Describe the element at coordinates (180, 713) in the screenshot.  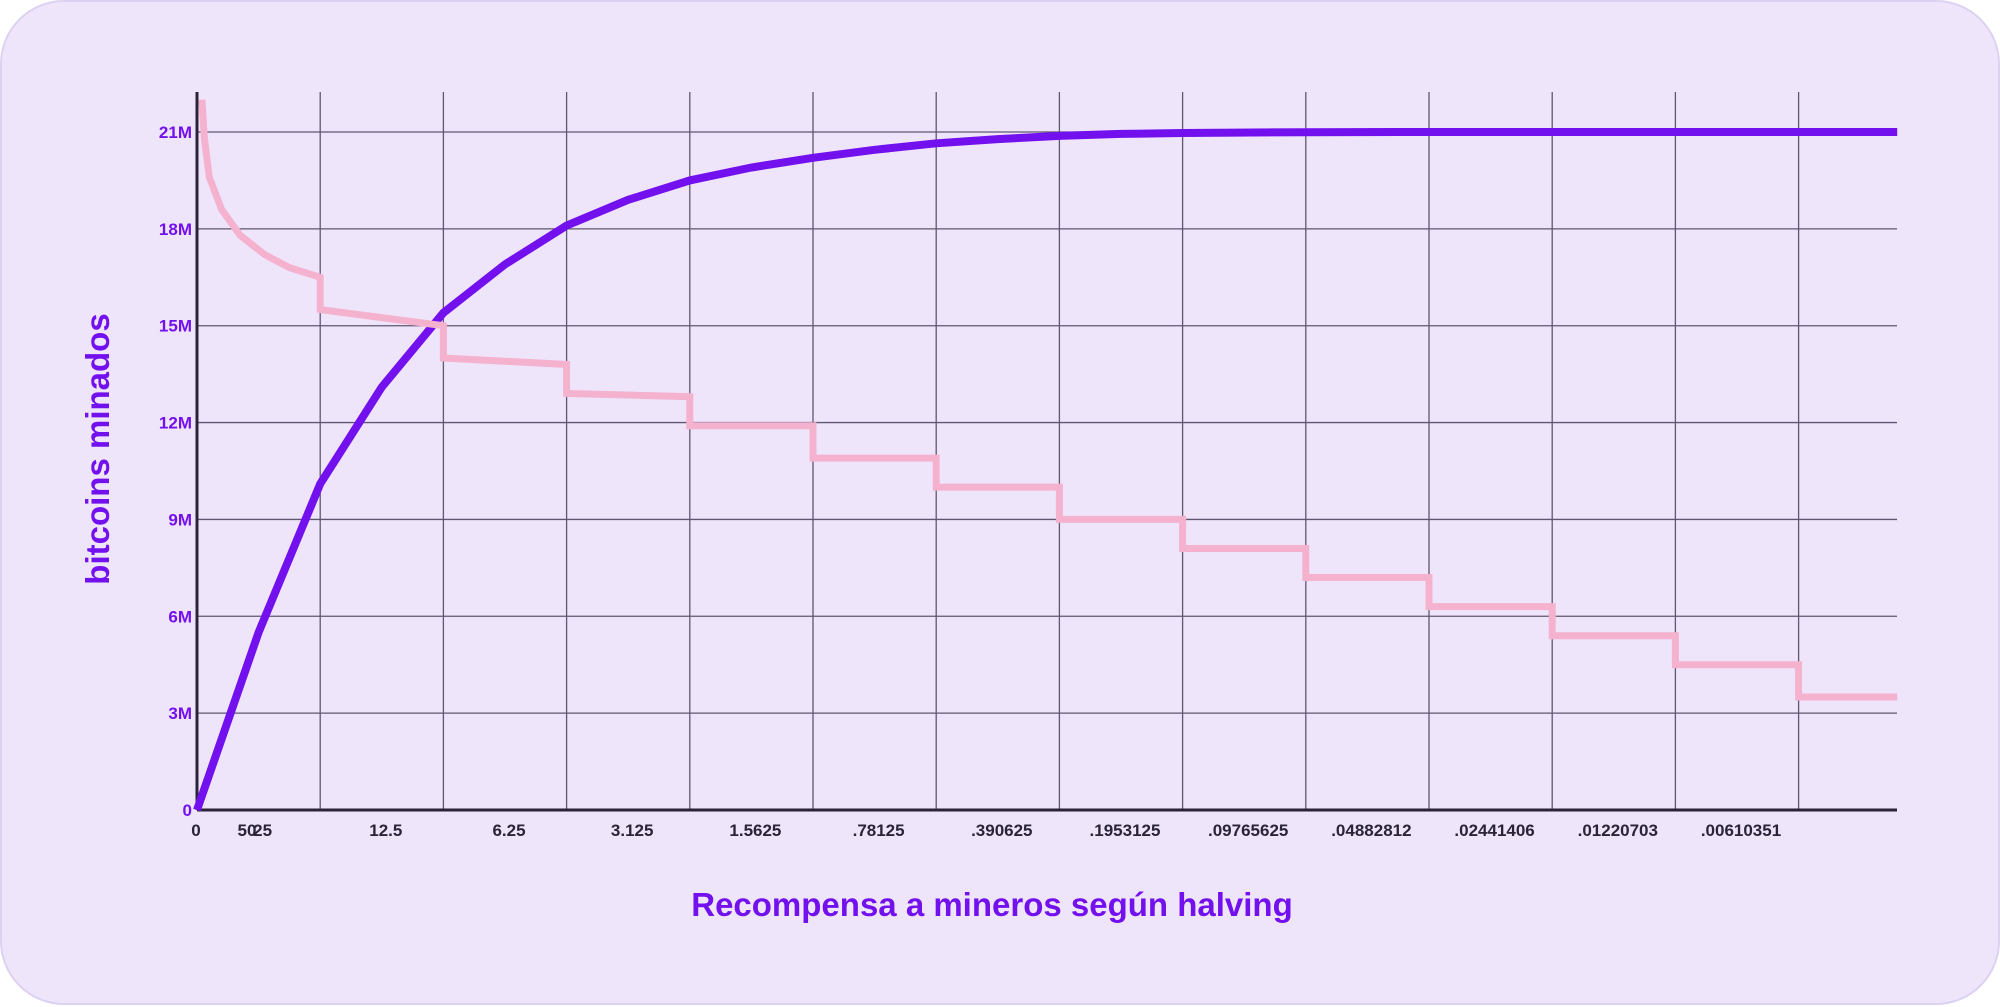
I see `y-tick-label: 3M` at that location.